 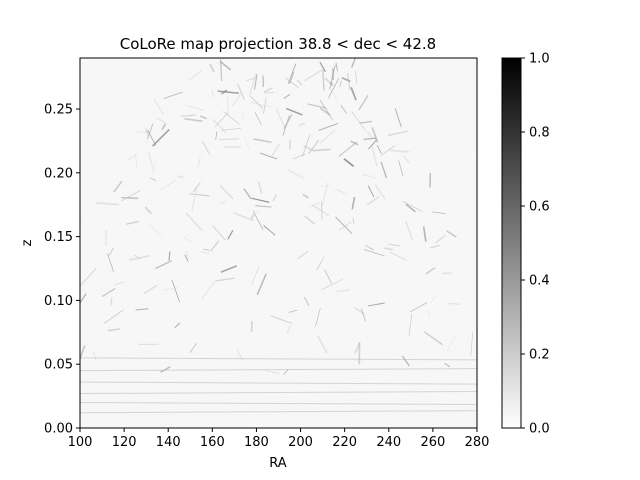 What do you see at coordinates (278, 439) in the screenshot?
I see `x-axis: 100 120 140 160 180 200 220 240 260 280` at bounding box center [278, 439].